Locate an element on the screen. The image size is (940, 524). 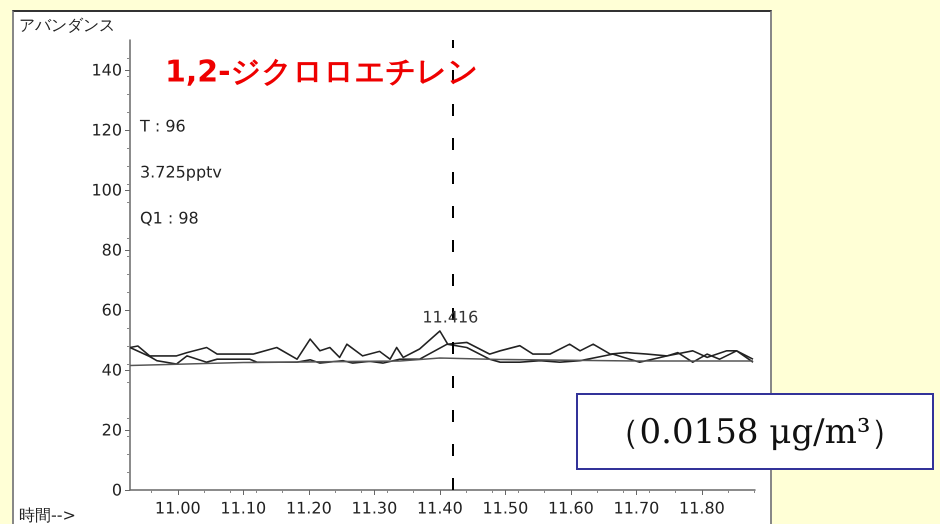
x-tick-label: 11.50 is located at coordinates (505, 508).